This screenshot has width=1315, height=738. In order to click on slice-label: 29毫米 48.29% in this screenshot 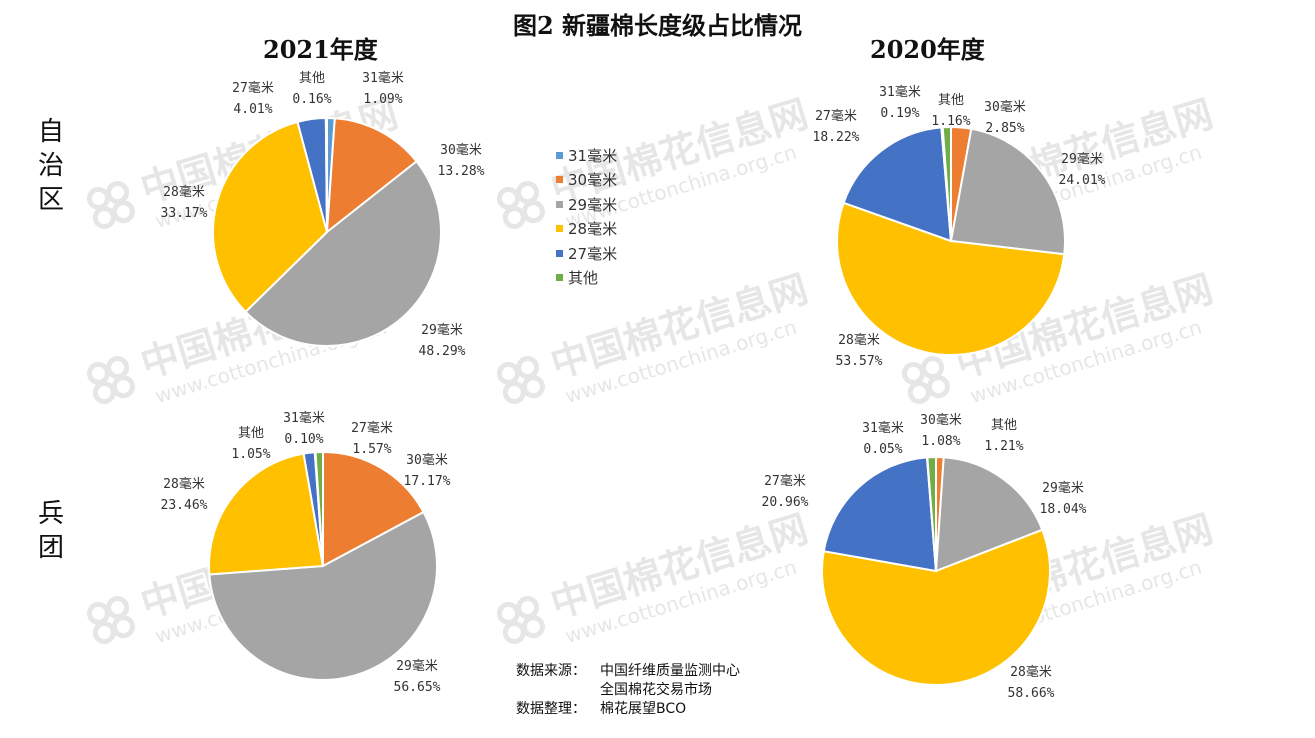, I will do `click(442, 340)`.